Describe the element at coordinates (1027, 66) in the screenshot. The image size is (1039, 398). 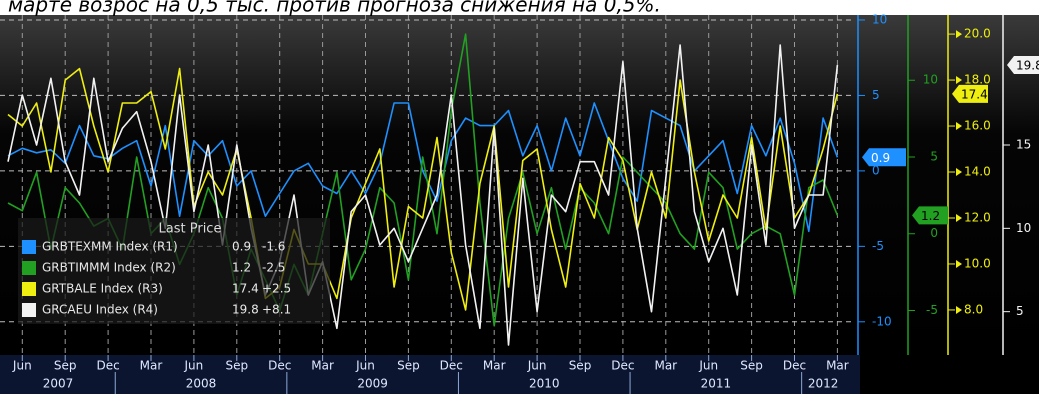
I see `last-value-label: 19.8` at that location.